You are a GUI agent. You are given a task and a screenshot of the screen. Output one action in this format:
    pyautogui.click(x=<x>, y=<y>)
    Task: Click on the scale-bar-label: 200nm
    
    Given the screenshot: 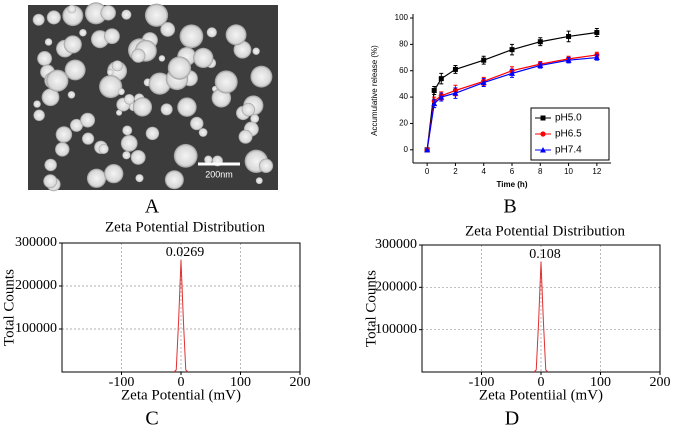 What is the action you would take?
    pyautogui.click(x=219, y=174)
    